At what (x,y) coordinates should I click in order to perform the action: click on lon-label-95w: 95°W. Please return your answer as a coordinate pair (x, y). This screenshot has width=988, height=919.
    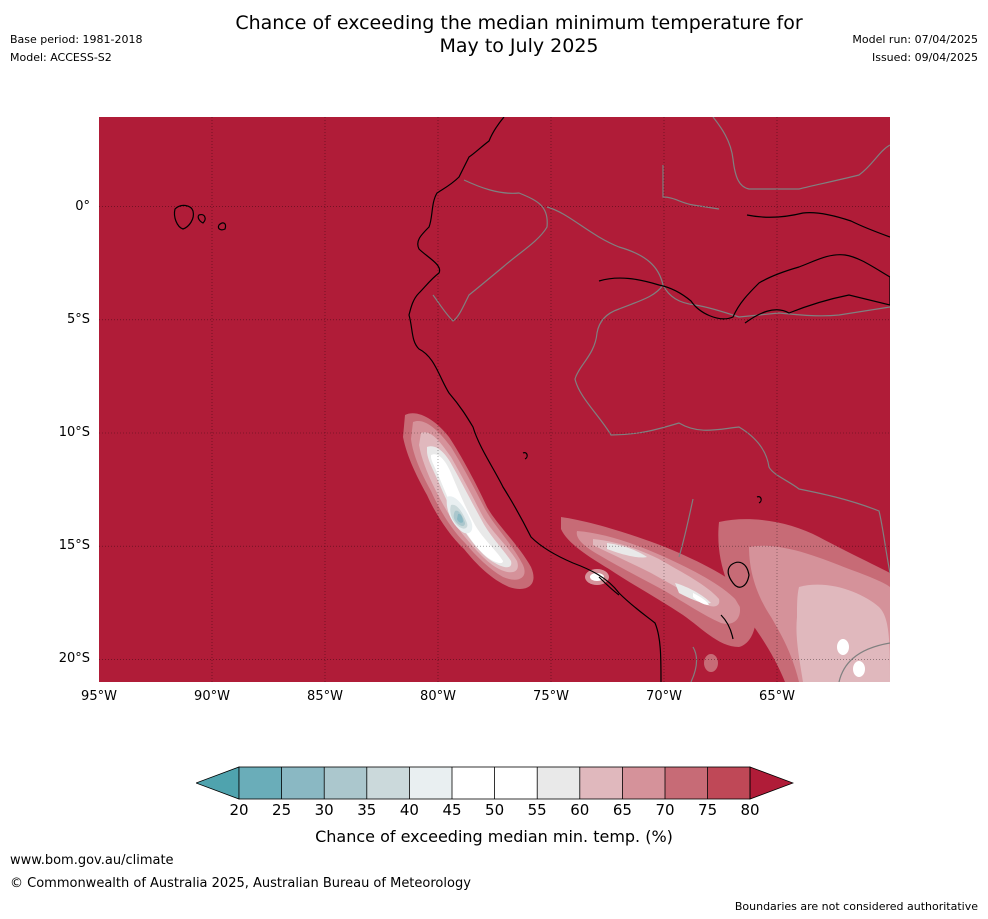
    Looking at the image, I should click on (99, 696).